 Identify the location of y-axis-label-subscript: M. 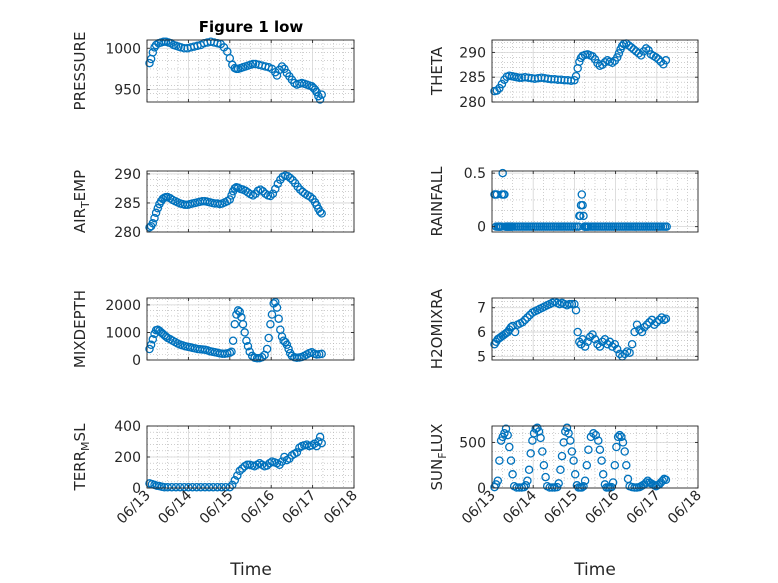
(85, 446).